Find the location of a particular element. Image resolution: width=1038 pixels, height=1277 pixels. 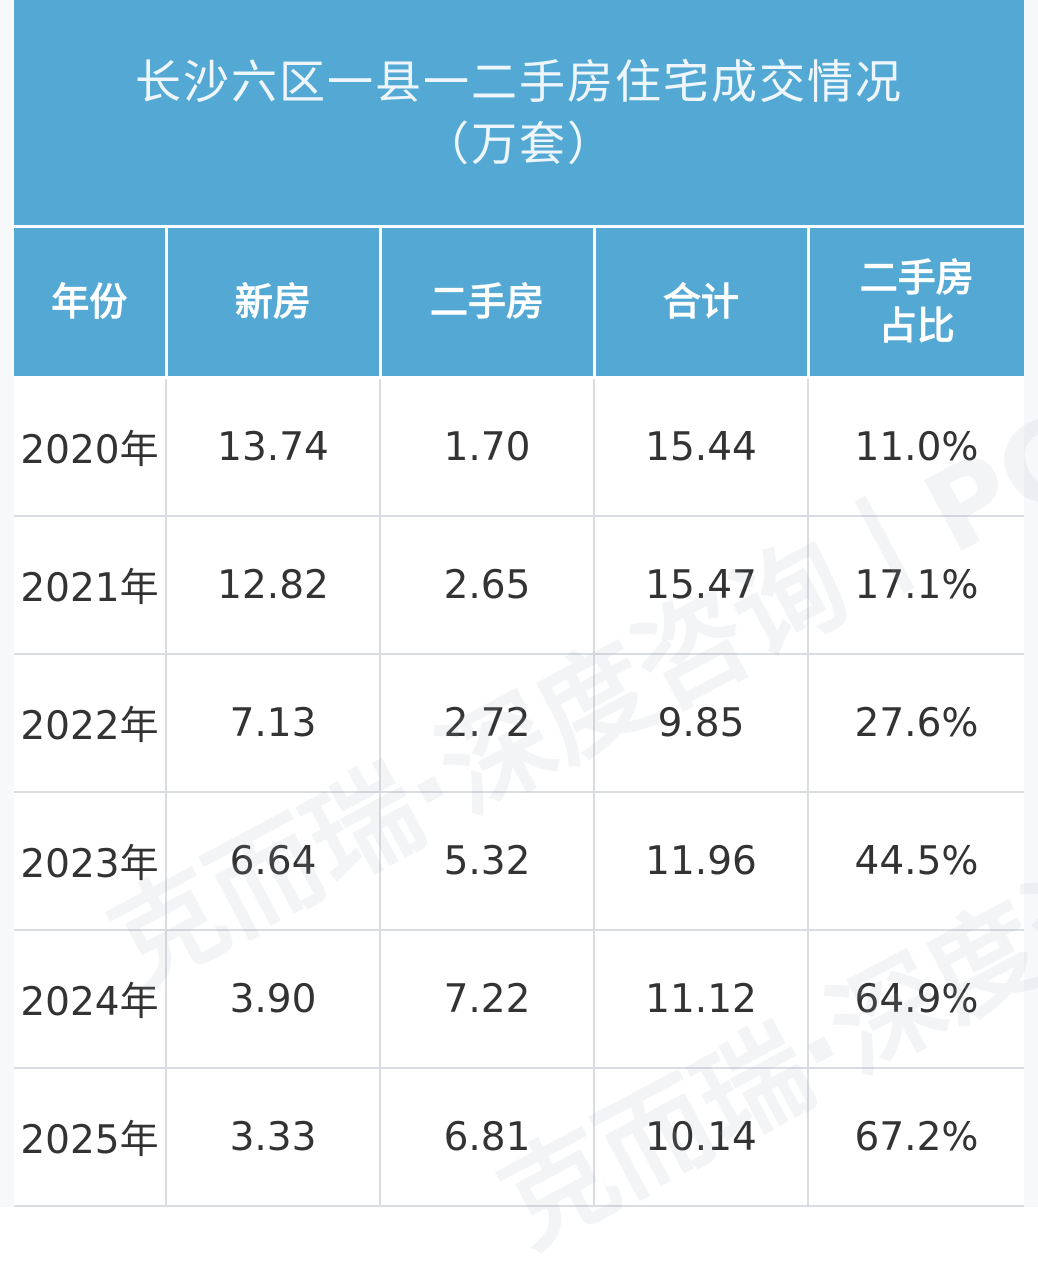

ratio-cell: 17.1% is located at coordinates (915, 585).